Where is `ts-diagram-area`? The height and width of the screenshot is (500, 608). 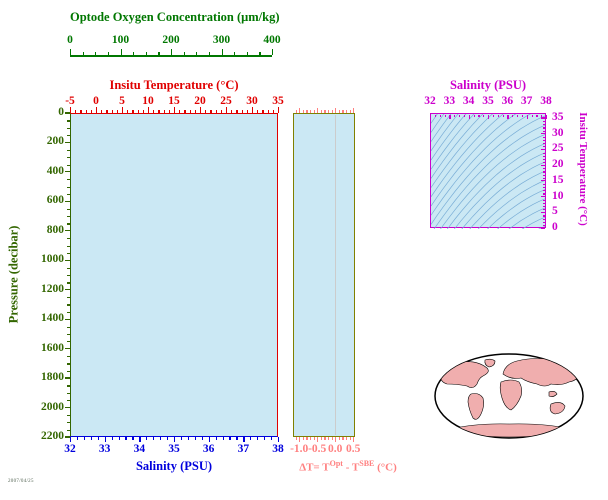 ts-diagram-area is located at coordinates (488, 171).